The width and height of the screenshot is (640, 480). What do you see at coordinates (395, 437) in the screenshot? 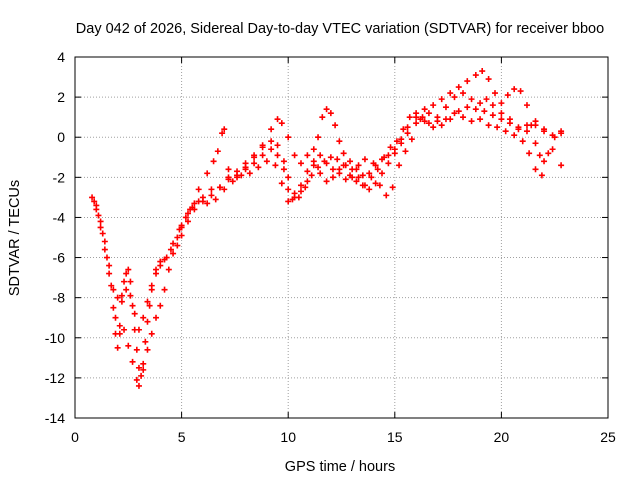
I see `x-tick-label: 15` at bounding box center [395, 437].